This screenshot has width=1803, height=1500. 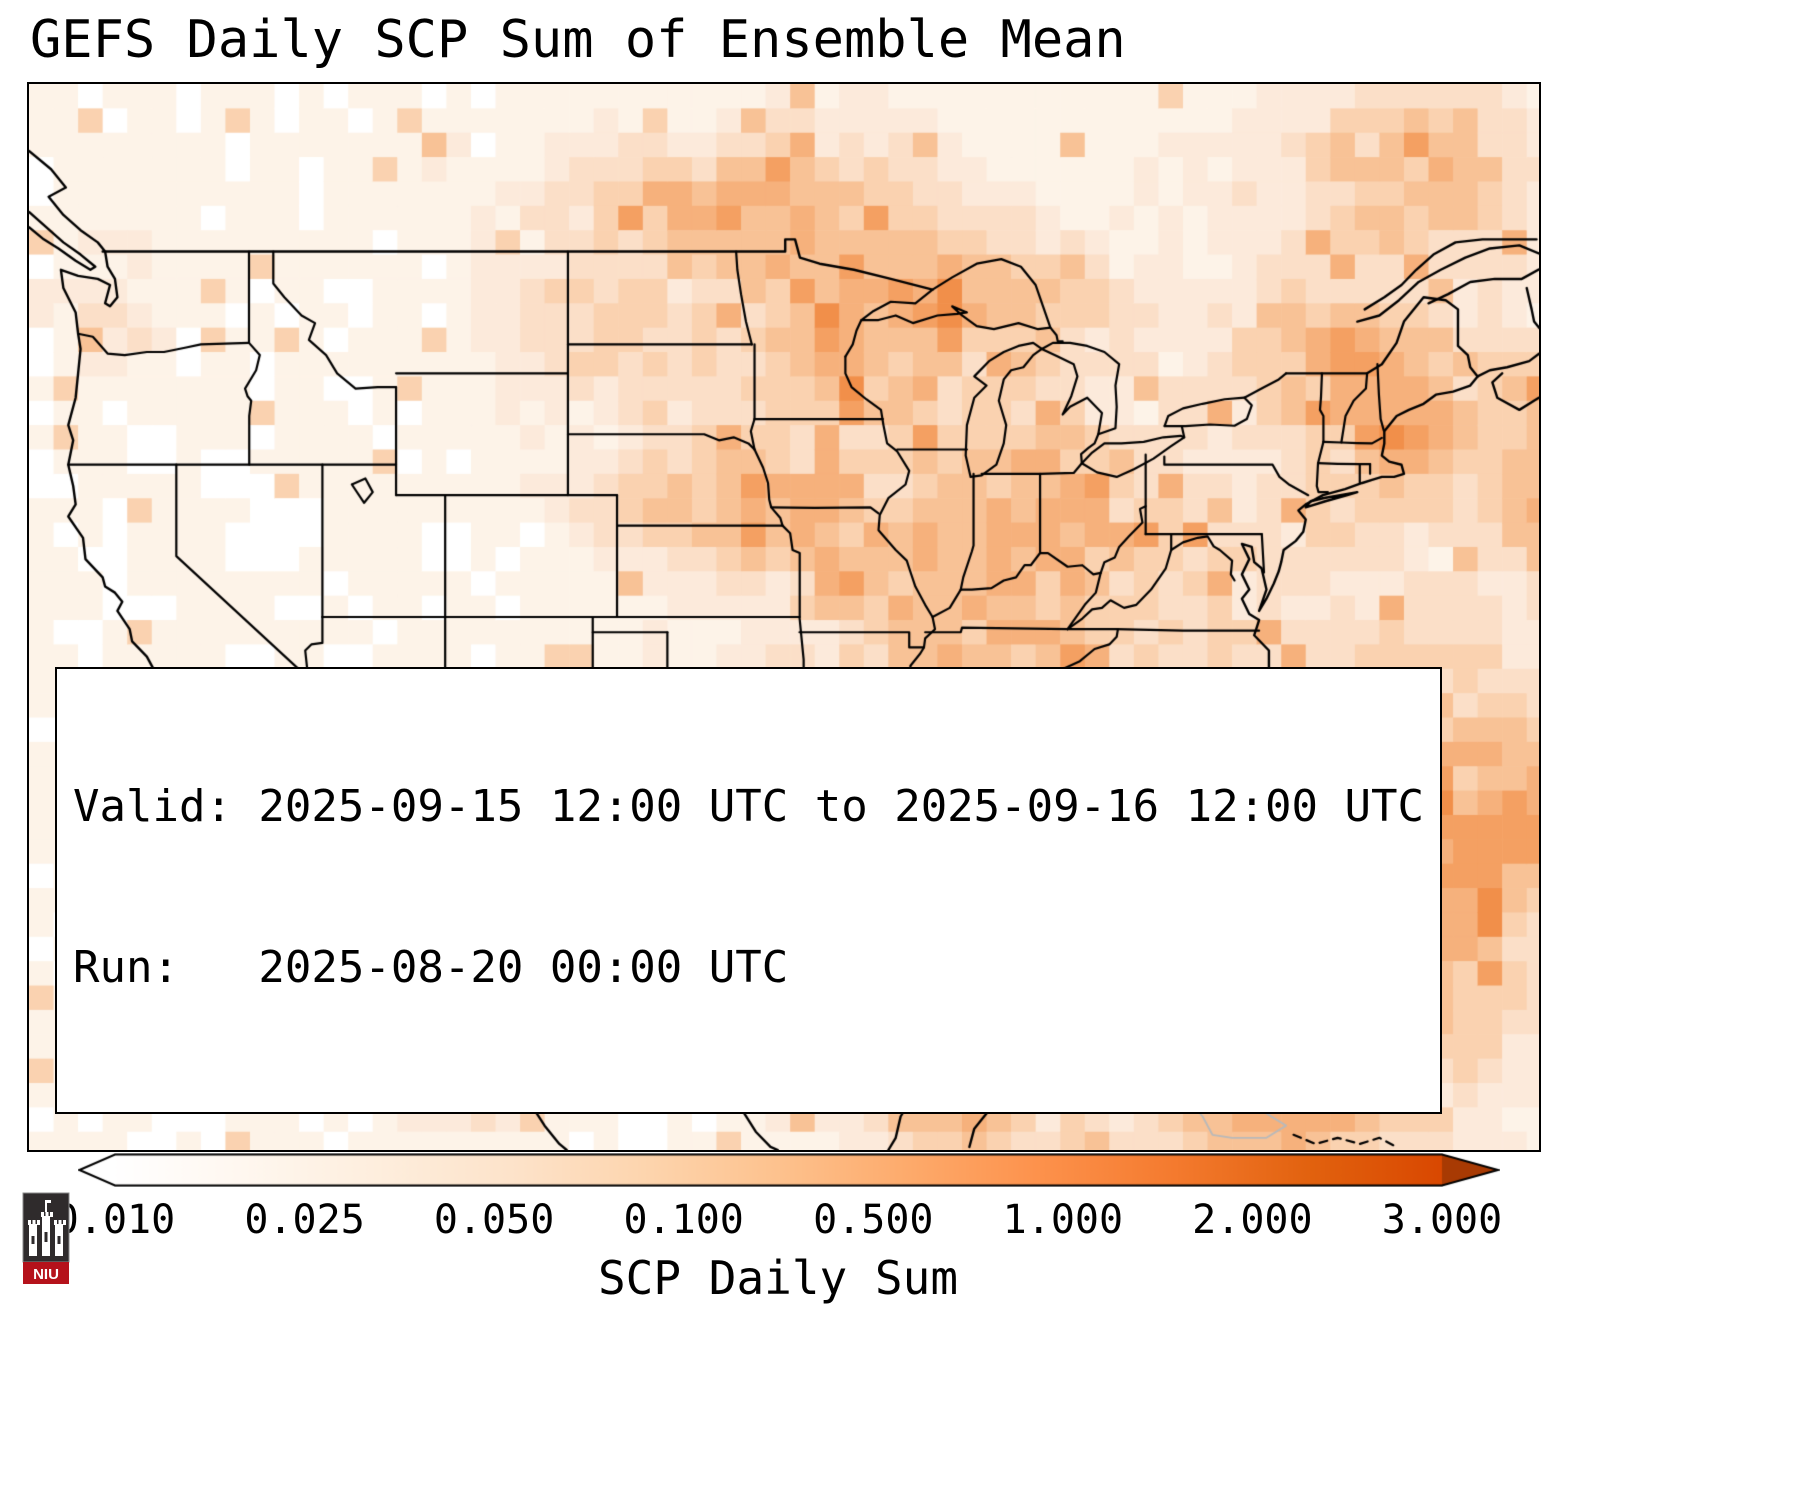 I want to click on colorbar-gradient-bar, so click(x=789, y=1170).